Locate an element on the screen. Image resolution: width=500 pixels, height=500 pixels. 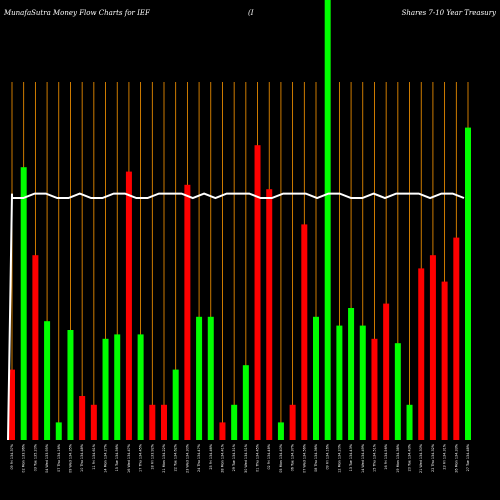
tick-label: 22 Thu 134.32% is located at coordinates (433, 457).